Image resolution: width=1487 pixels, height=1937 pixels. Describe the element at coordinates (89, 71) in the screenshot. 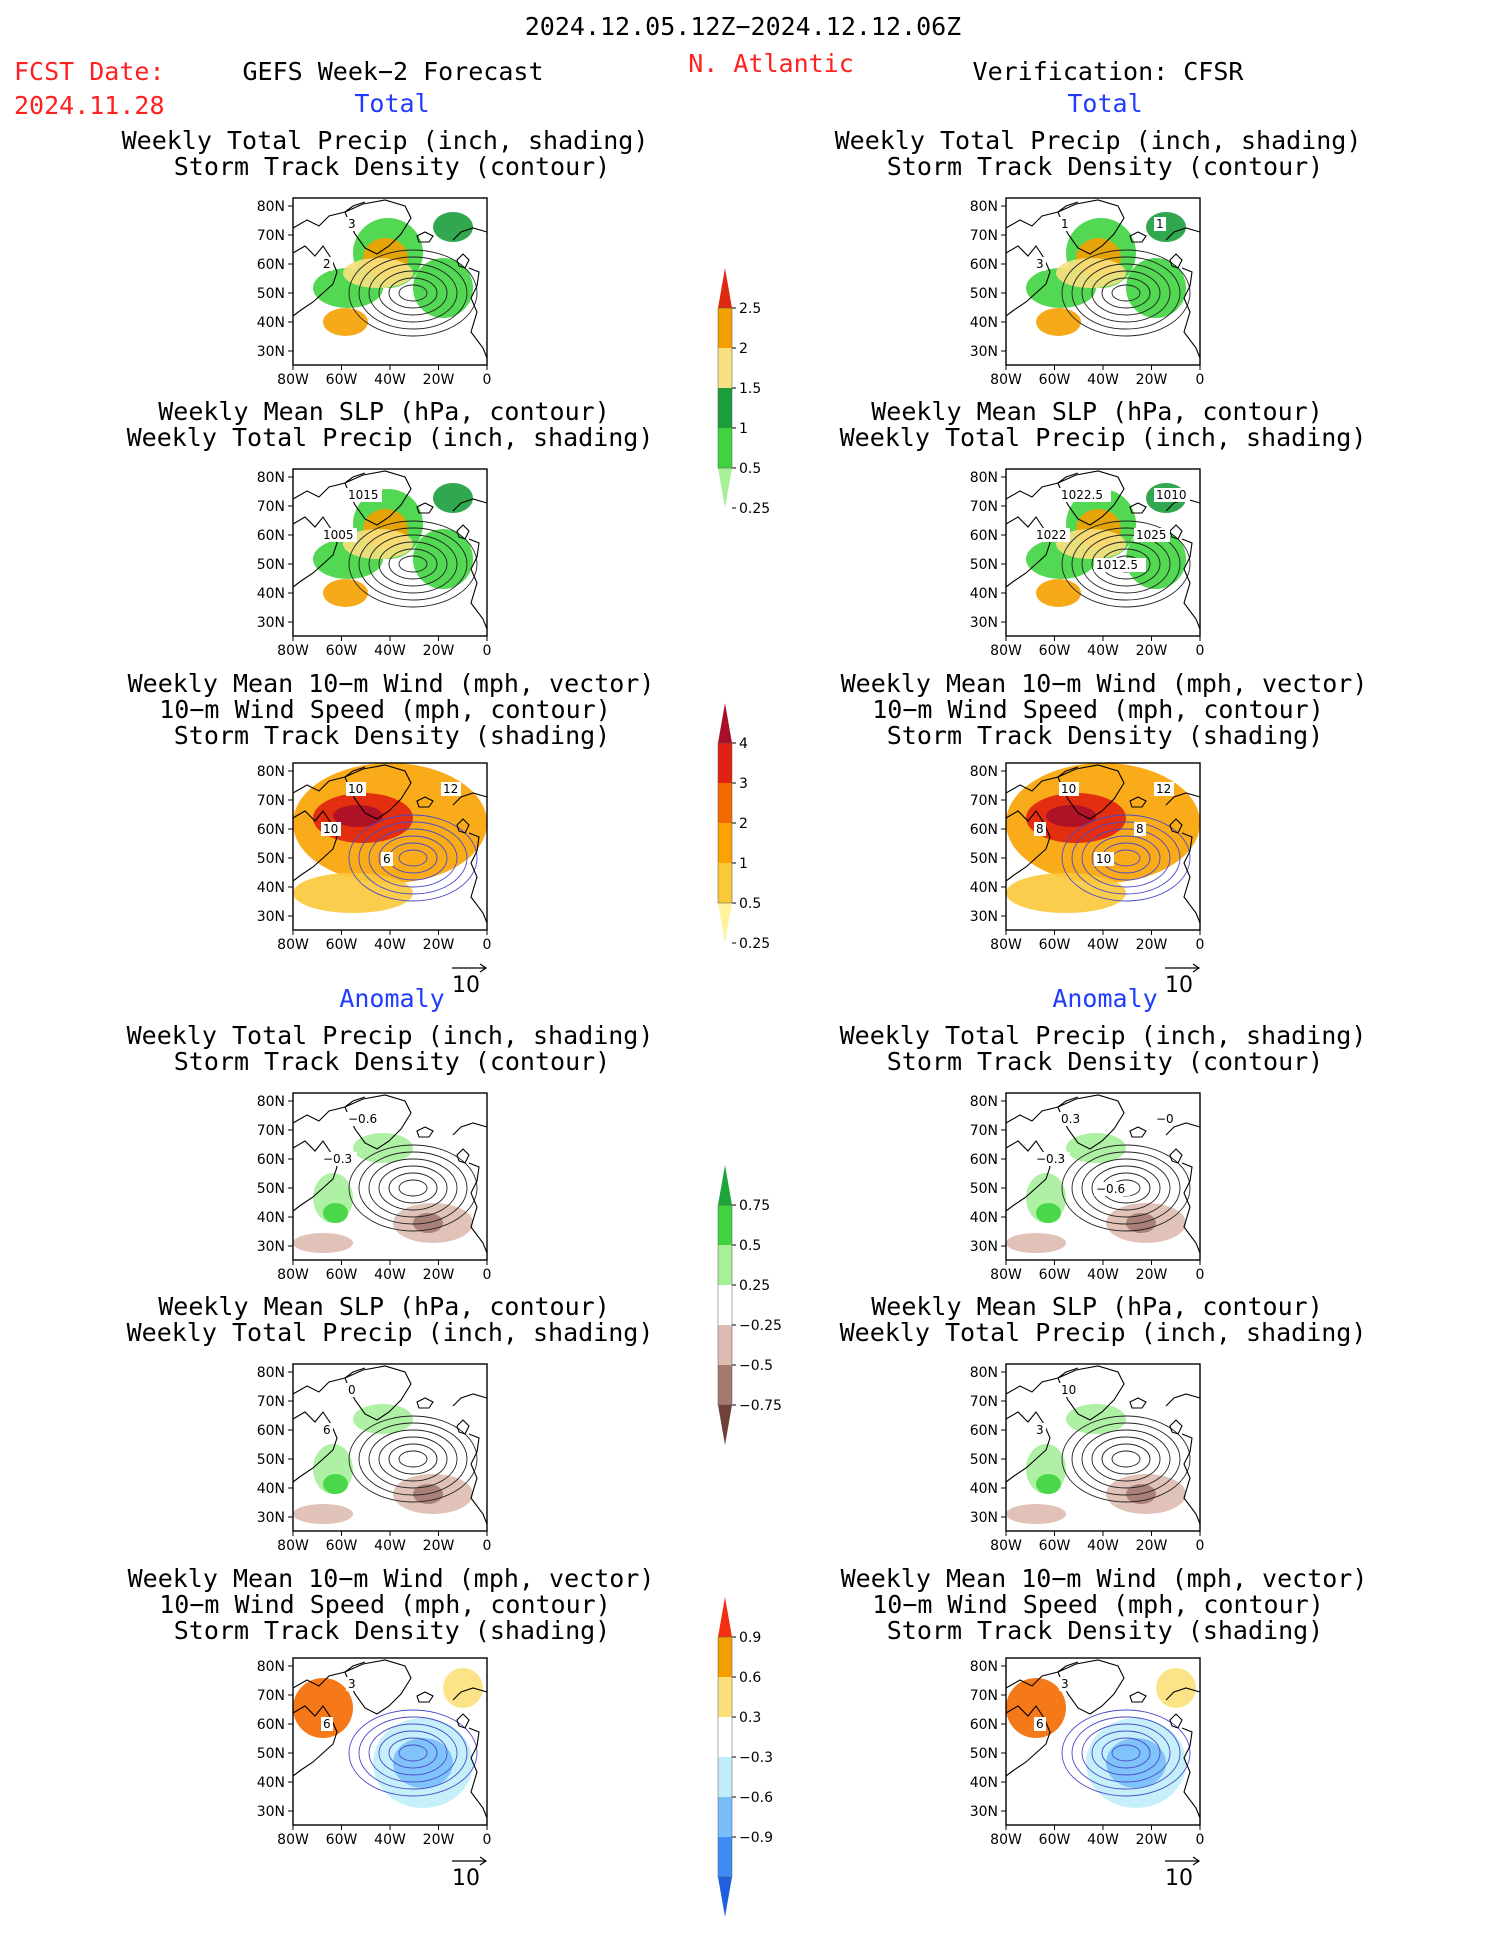

I see `fcst-date-label: FCST Date:` at that location.